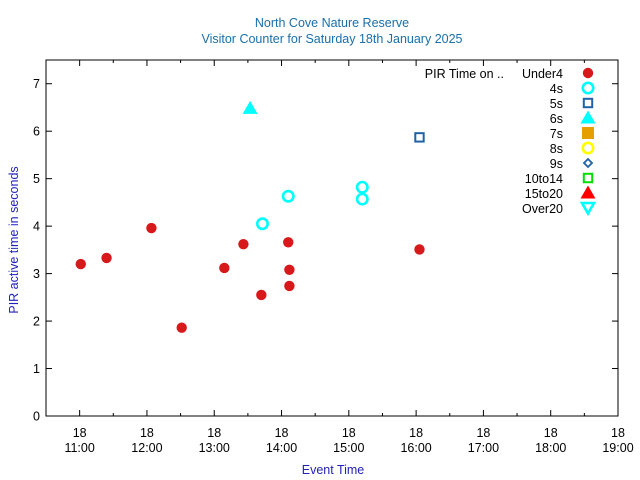 The image size is (640, 480). I want to click on legend-label-9s: 9s, so click(556, 164).